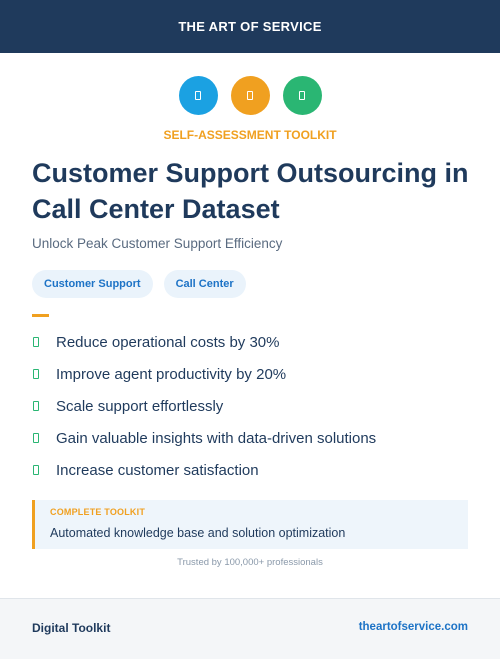 Image resolution: width=500 pixels, height=659 pixels. Describe the element at coordinates (71, 628) in the screenshot. I see `footer-label: Digital Toolkit` at that location.